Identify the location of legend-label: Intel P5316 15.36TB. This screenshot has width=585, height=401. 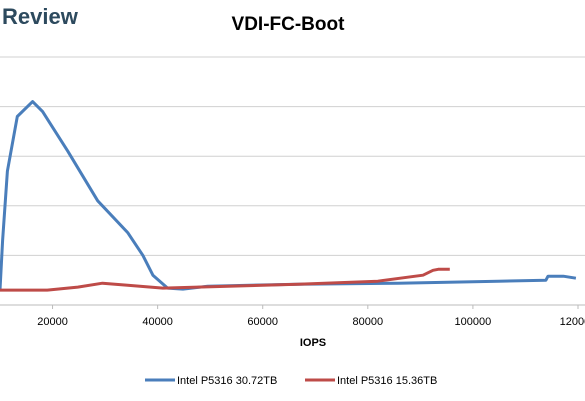
(387, 381).